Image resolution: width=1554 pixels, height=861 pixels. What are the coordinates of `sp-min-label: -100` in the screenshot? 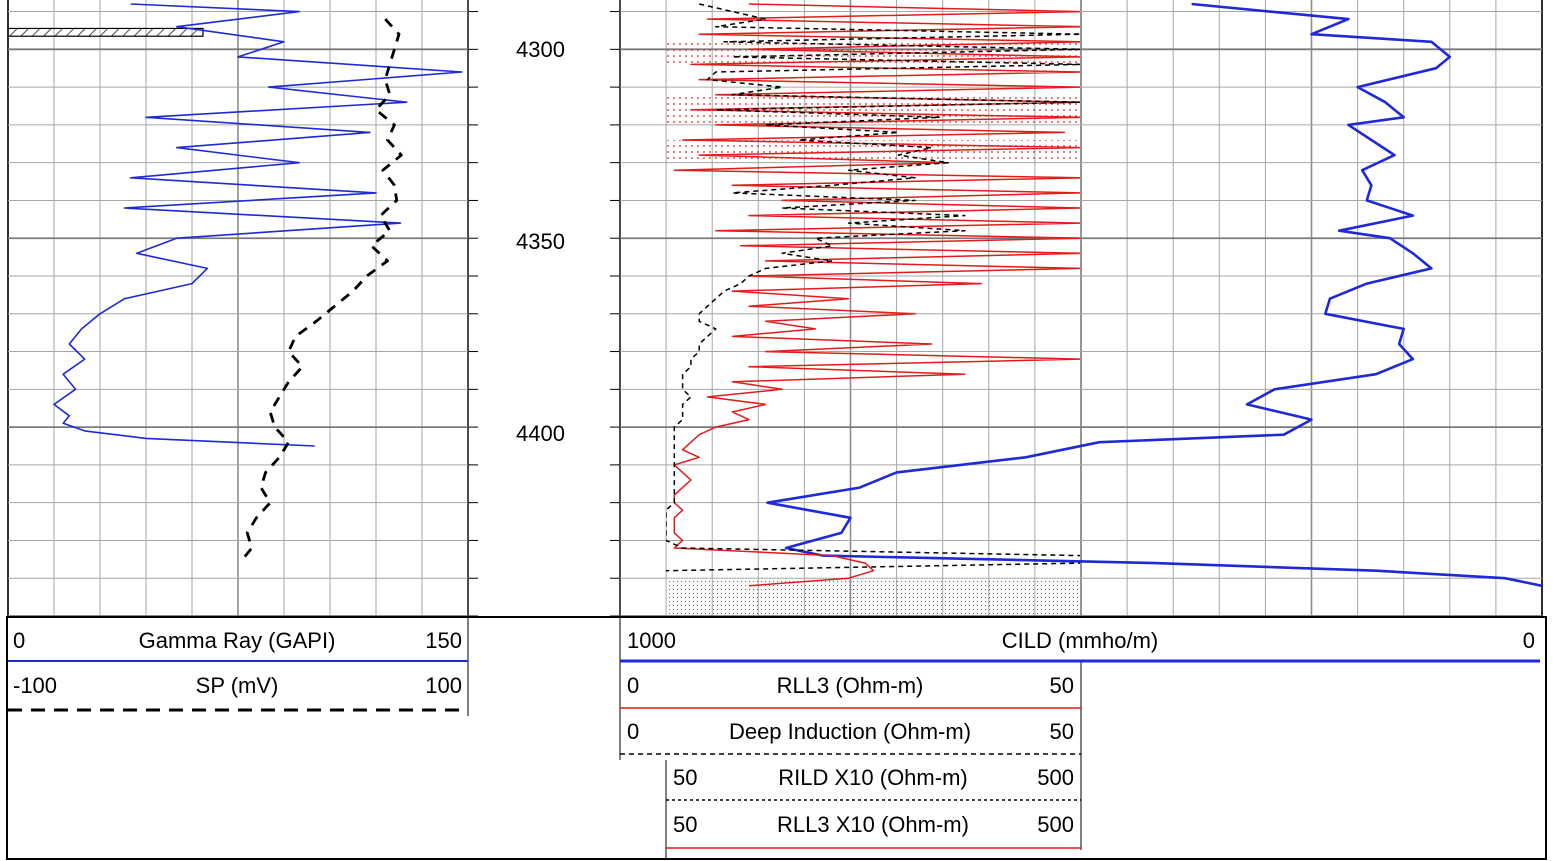 It's located at (35, 685).